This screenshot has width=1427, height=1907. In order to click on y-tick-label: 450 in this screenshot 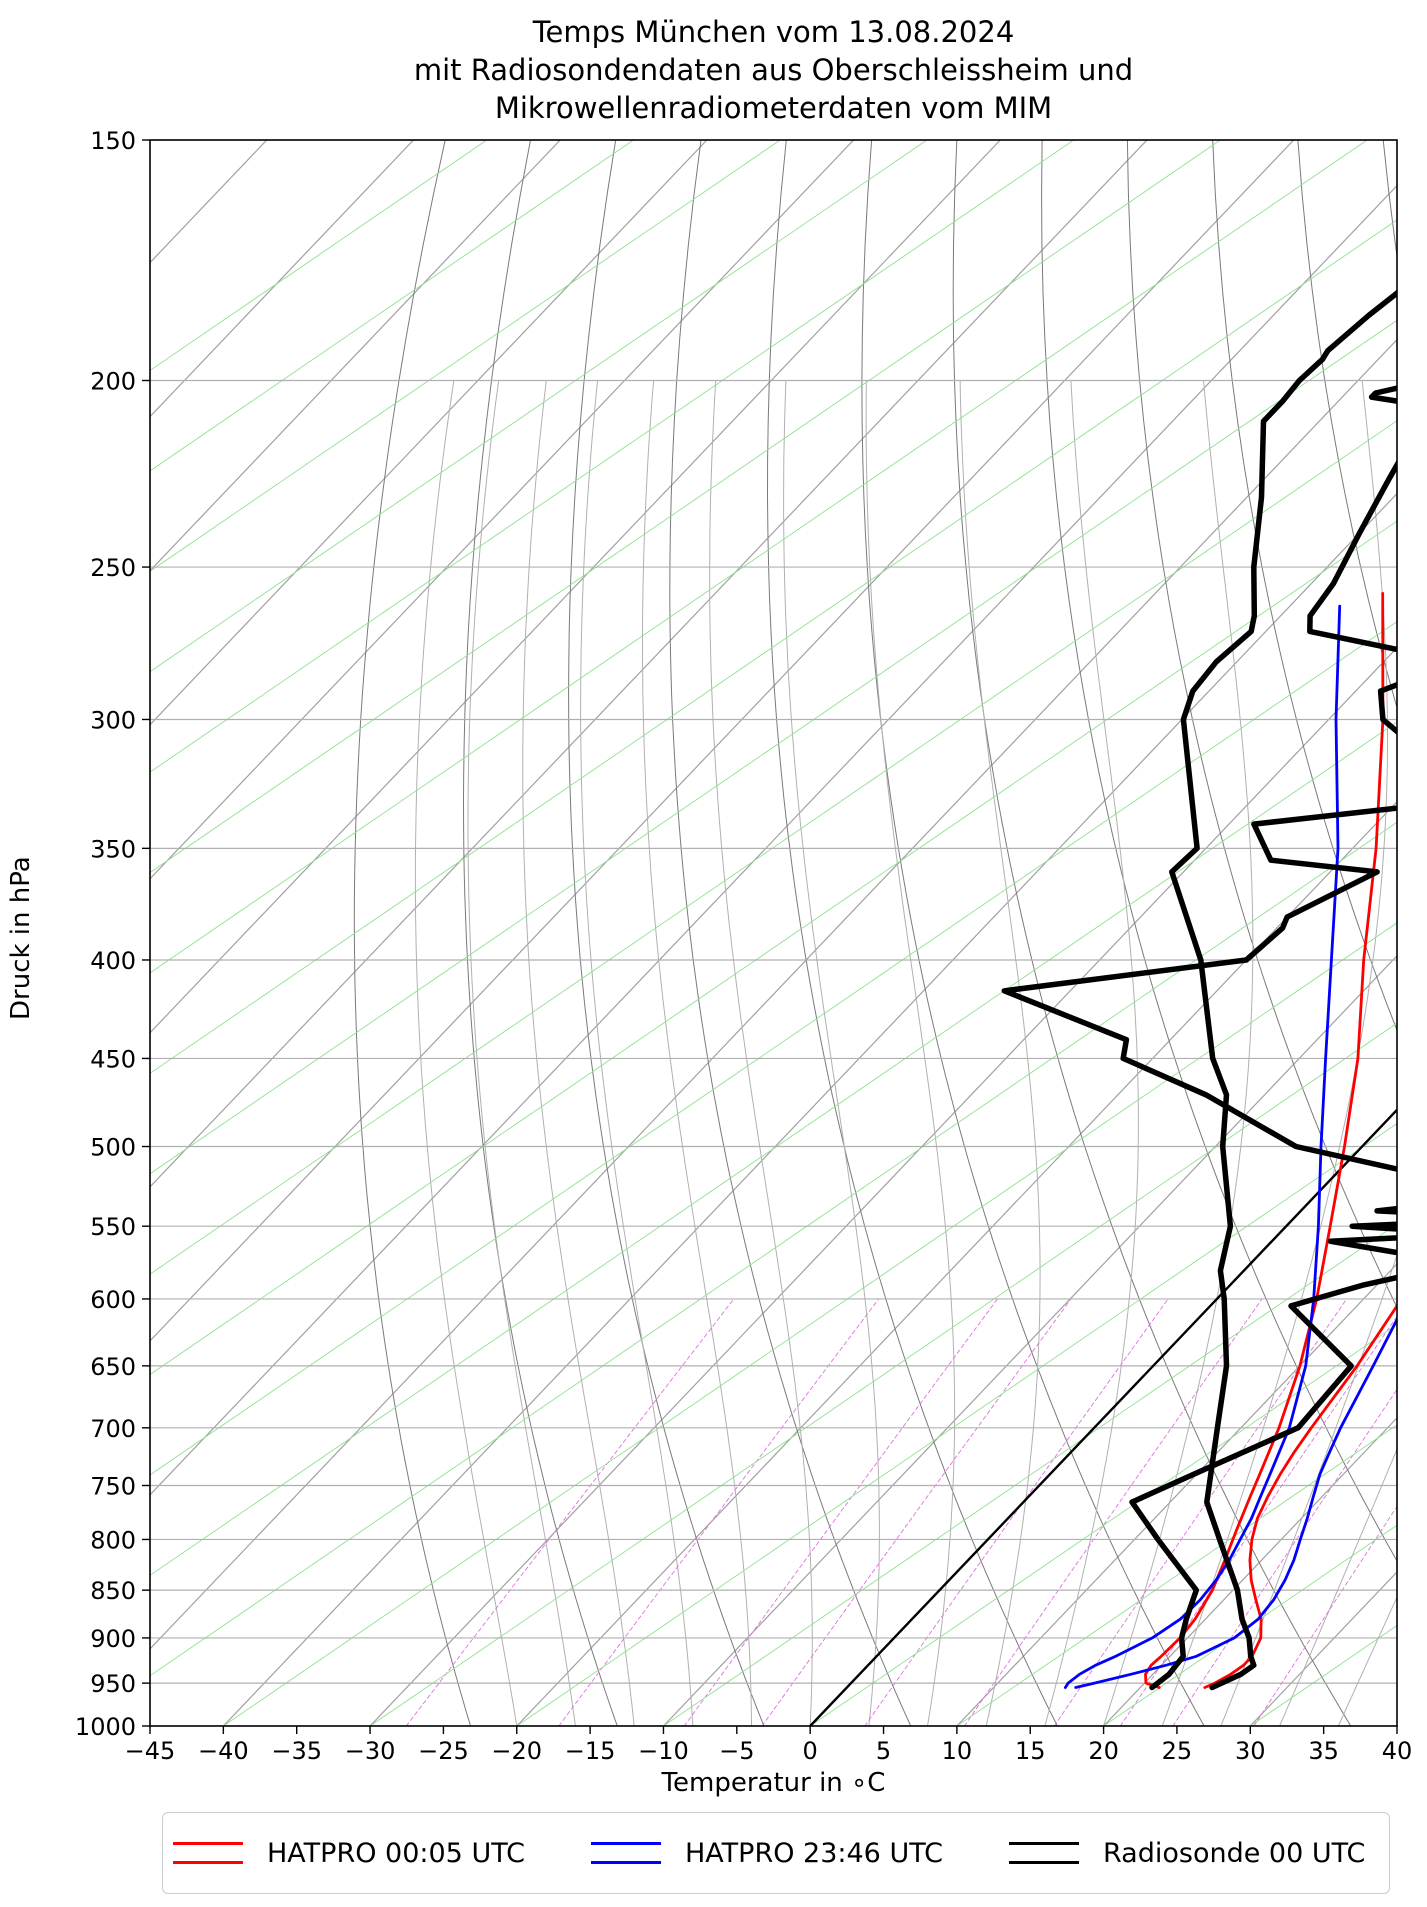, I will do `click(113, 1059)`.